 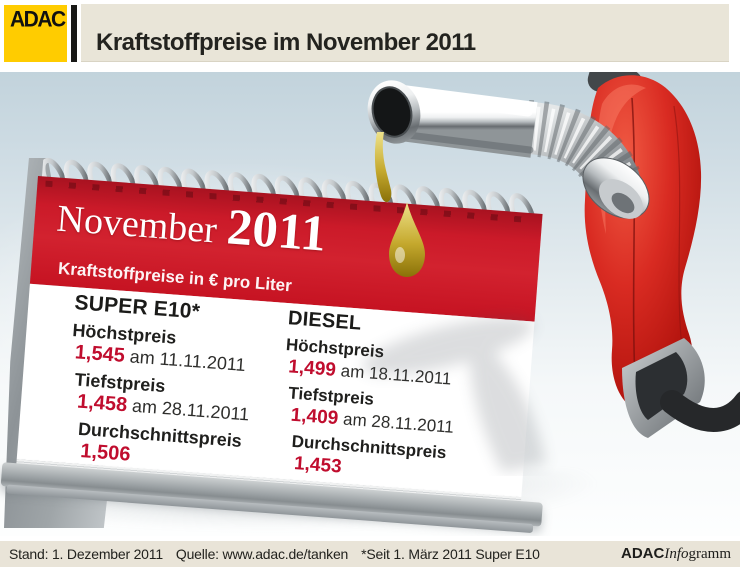 What do you see at coordinates (450, 554) in the screenshot?
I see `footer-footnote: *Seit 1. März 2011 Super E10` at bounding box center [450, 554].